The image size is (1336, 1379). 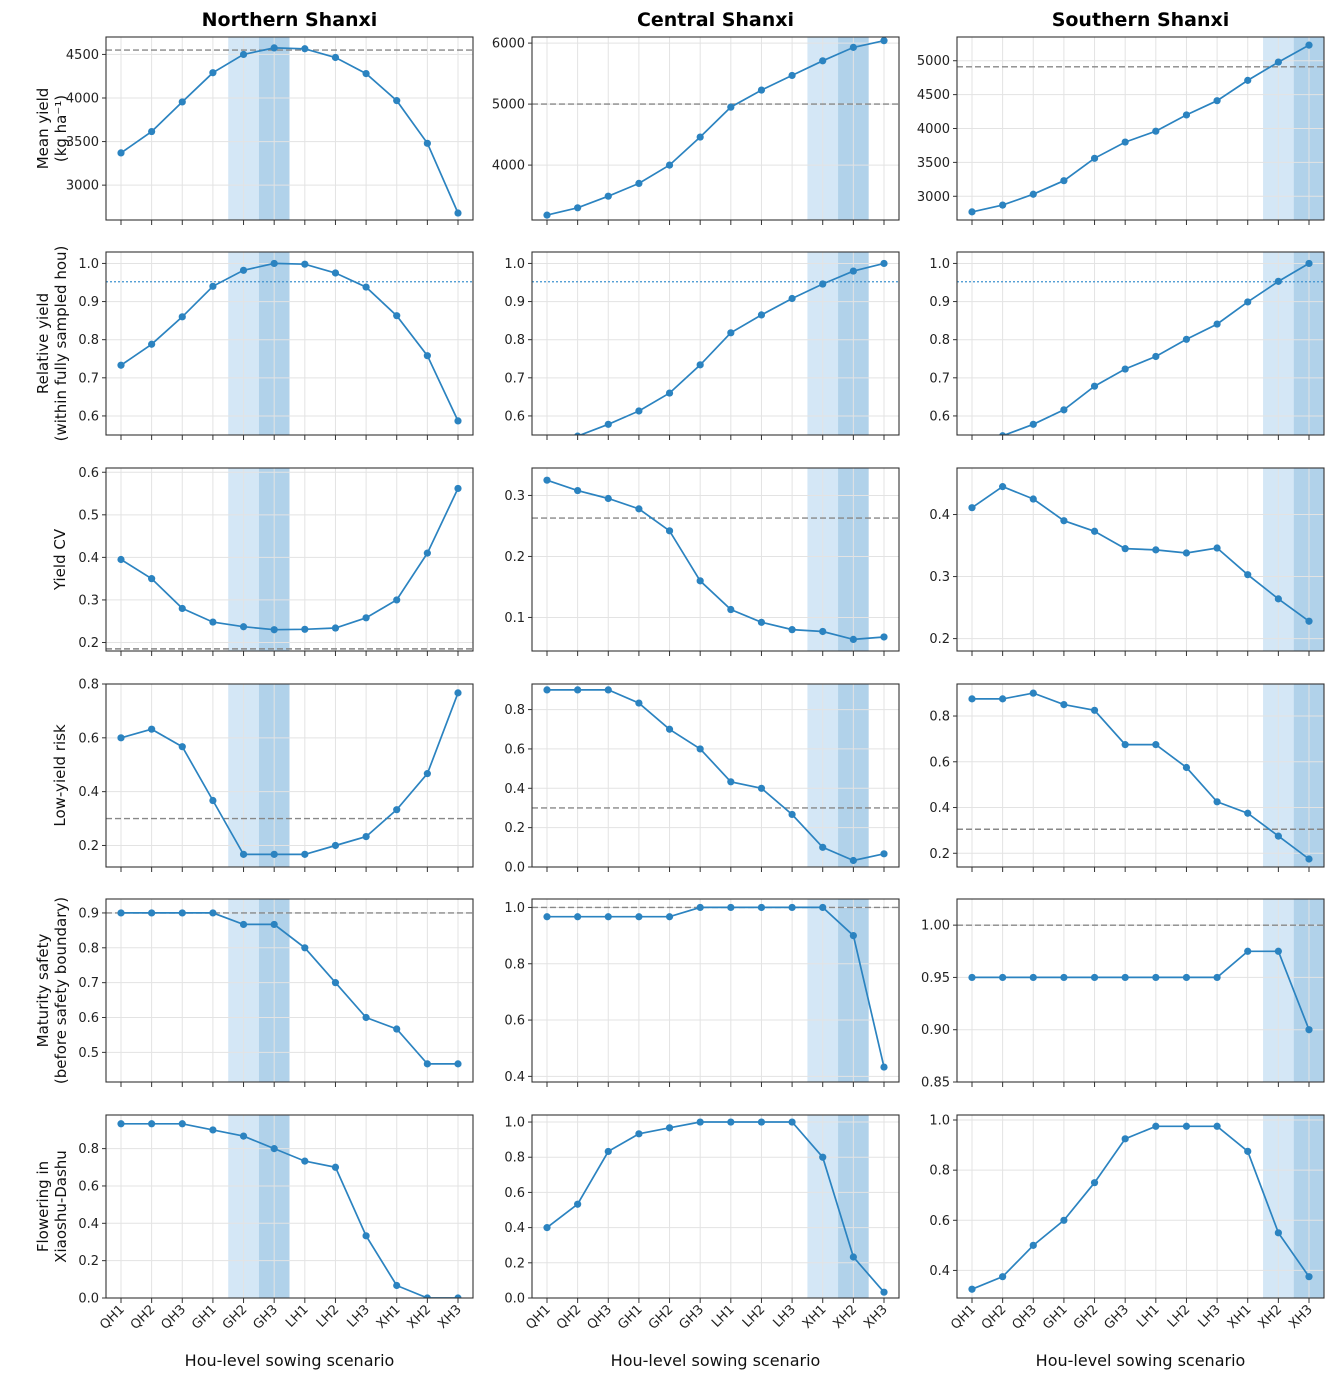 What do you see at coordinates (1301, 1317) in the screenshot?
I see `x-tick-label: XH3` at bounding box center [1301, 1317].